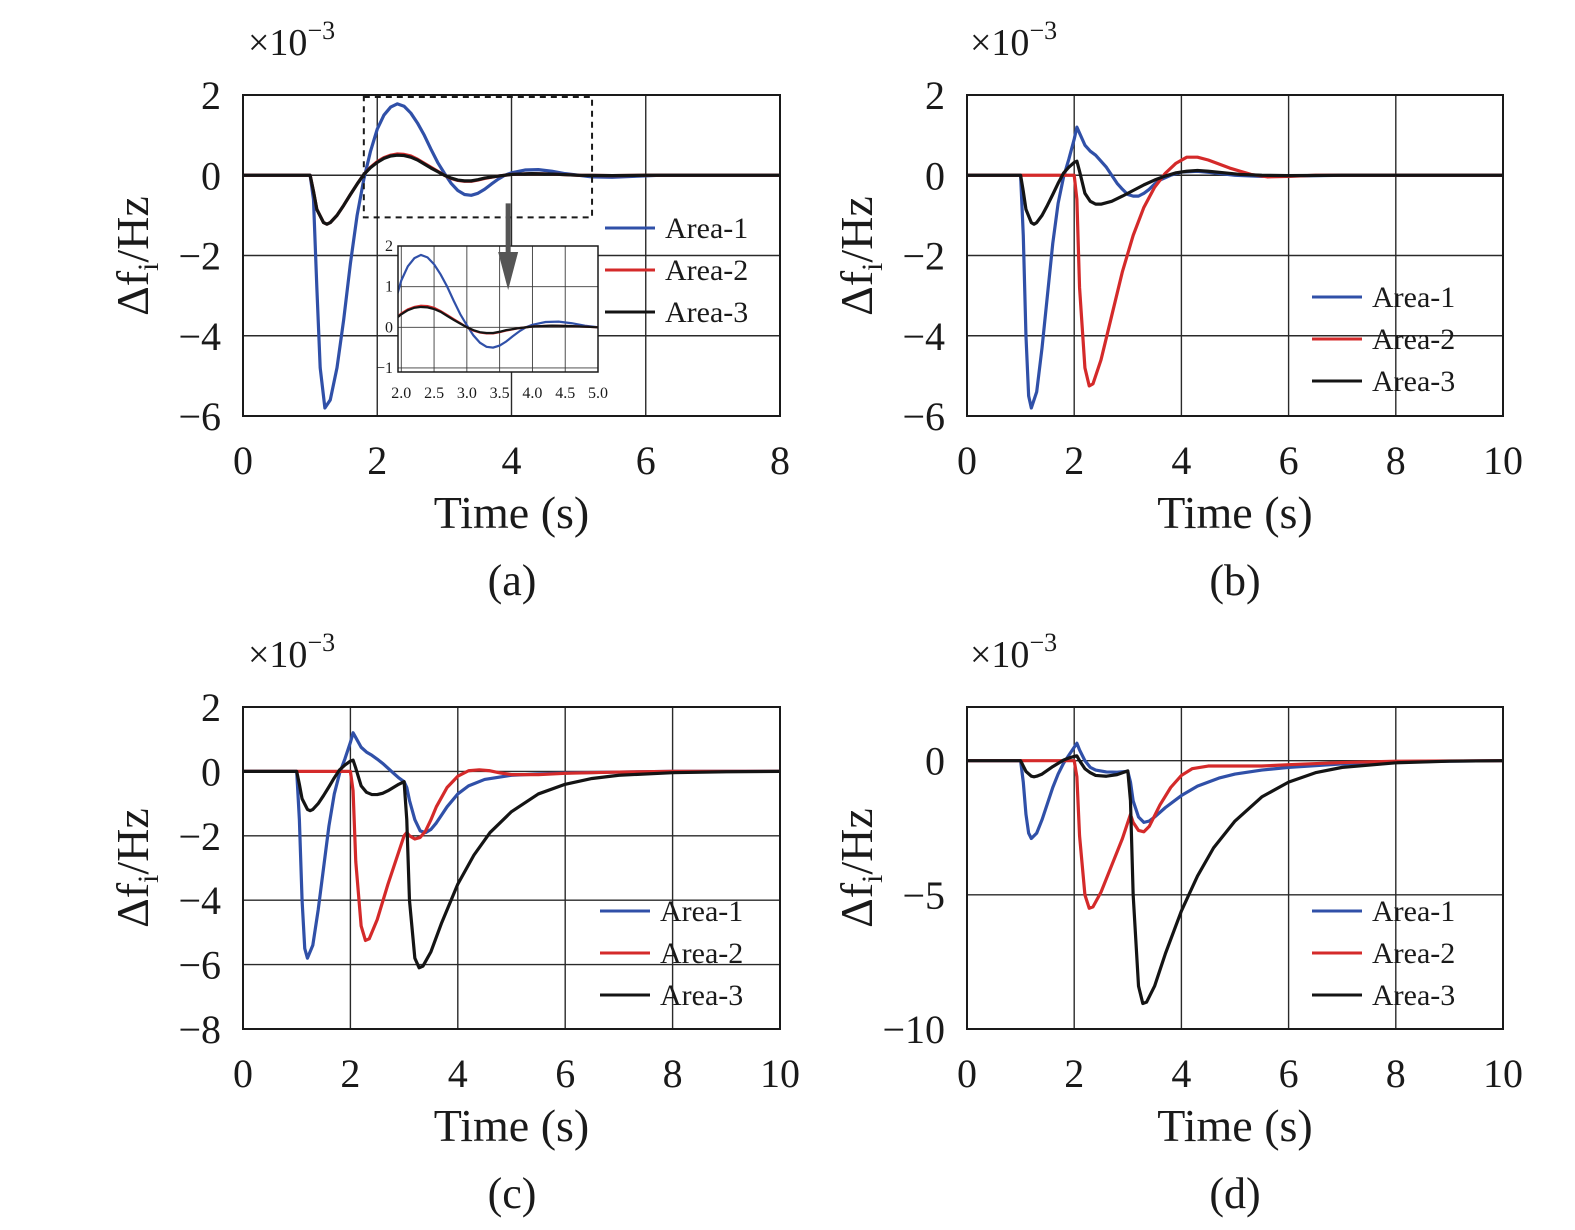 The image size is (1575, 1230). I want to click on inset-frame, so click(498, 309).